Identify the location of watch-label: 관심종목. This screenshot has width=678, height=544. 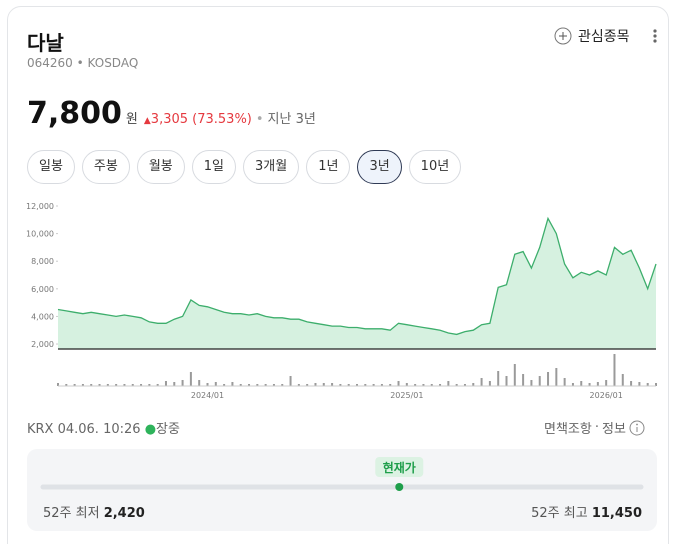
(604, 37).